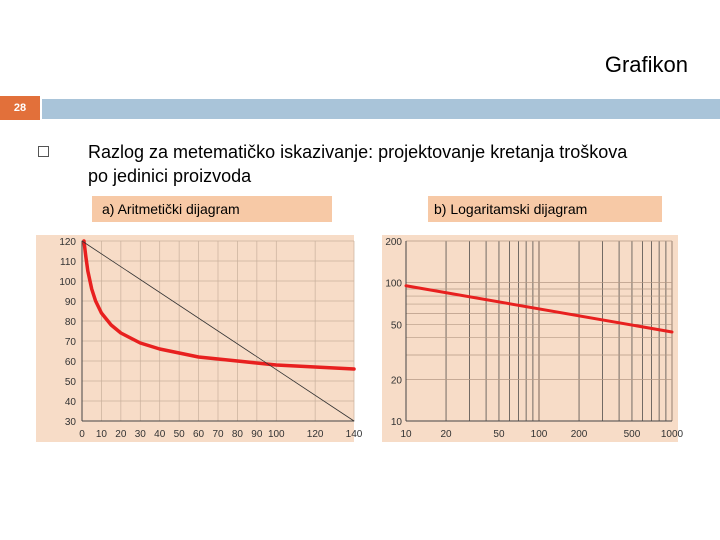 The image size is (720, 540). What do you see at coordinates (315, 434) in the screenshot?
I see `chart-a-x-tick-label: 120` at bounding box center [315, 434].